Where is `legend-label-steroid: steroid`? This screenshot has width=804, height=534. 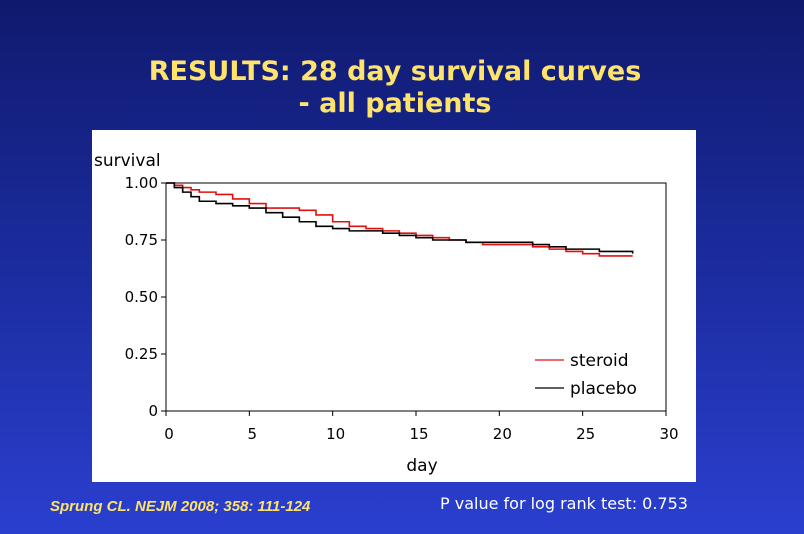 legend-label-steroid: steroid is located at coordinates (599, 361).